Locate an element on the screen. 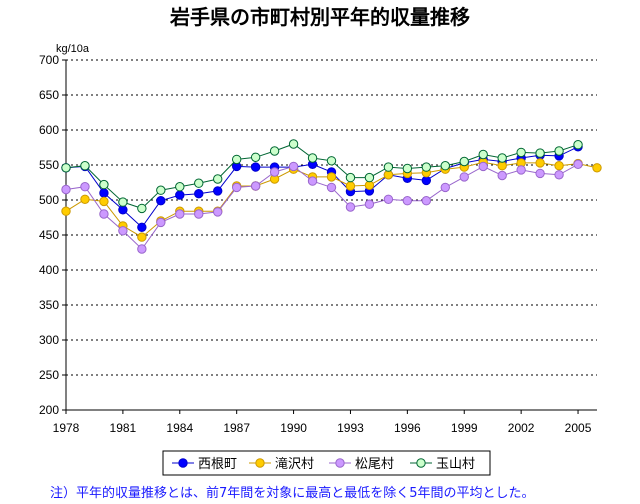 This screenshot has height=504, width=640. data-point-玉山村-2001 is located at coordinates (502, 158).